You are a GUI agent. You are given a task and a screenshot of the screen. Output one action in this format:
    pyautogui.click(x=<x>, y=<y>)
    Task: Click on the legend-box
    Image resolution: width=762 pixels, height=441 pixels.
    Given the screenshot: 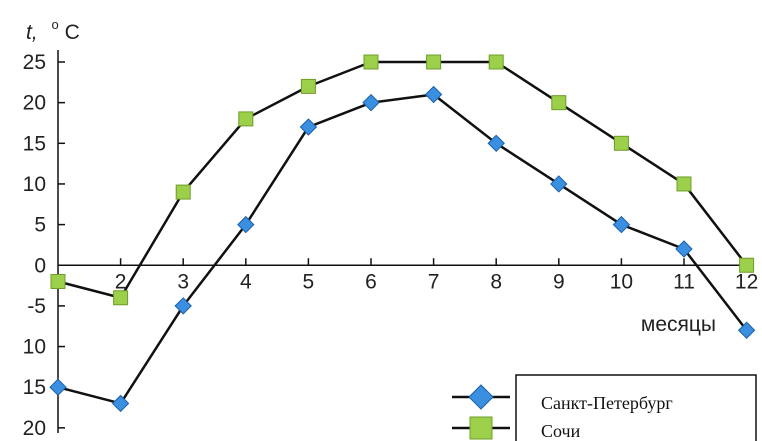 What is the action you would take?
    pyautogui.click(x=636, y=407)
    